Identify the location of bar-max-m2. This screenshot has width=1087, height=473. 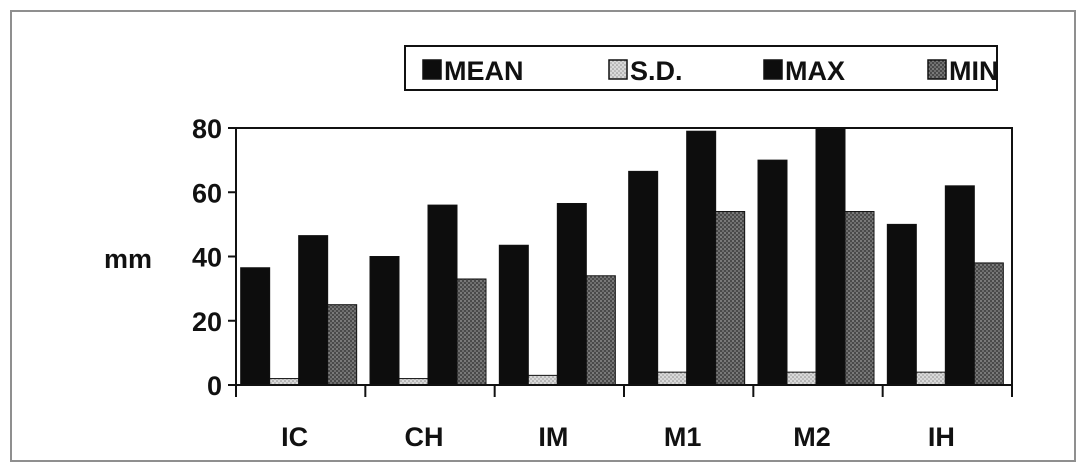
(830, 256).